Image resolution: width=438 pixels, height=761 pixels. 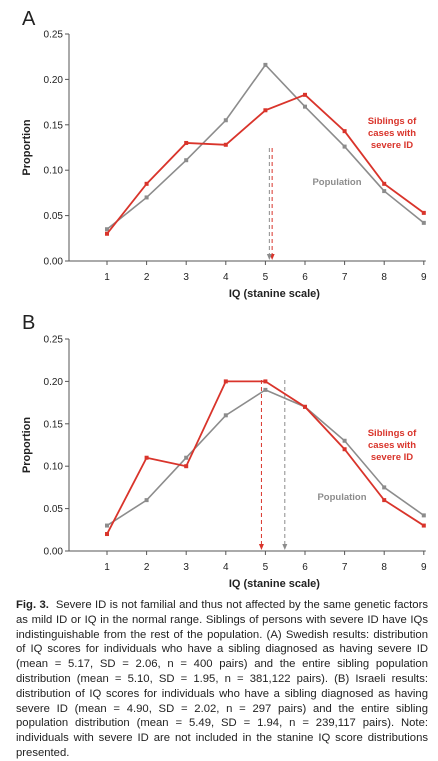 What do you see at coordinates (29, 323) in the screenshot?
I see `panel-label-b: B` at bounding box center [29, 323].